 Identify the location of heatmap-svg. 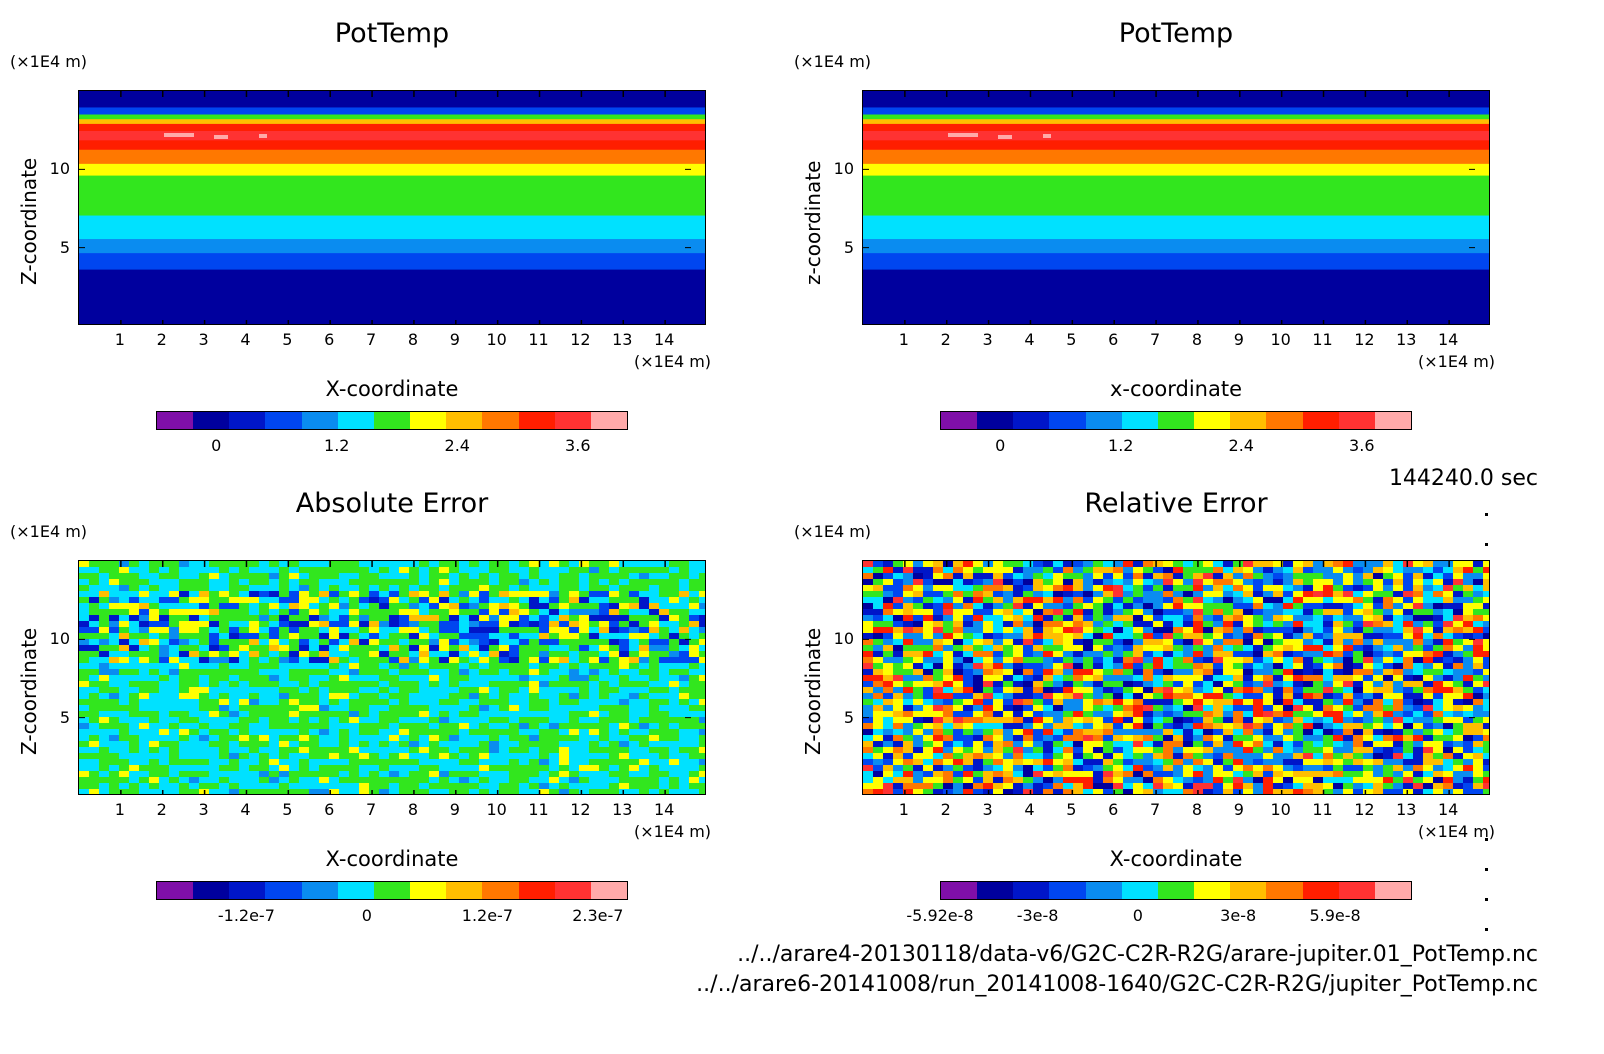
(1176, 677).